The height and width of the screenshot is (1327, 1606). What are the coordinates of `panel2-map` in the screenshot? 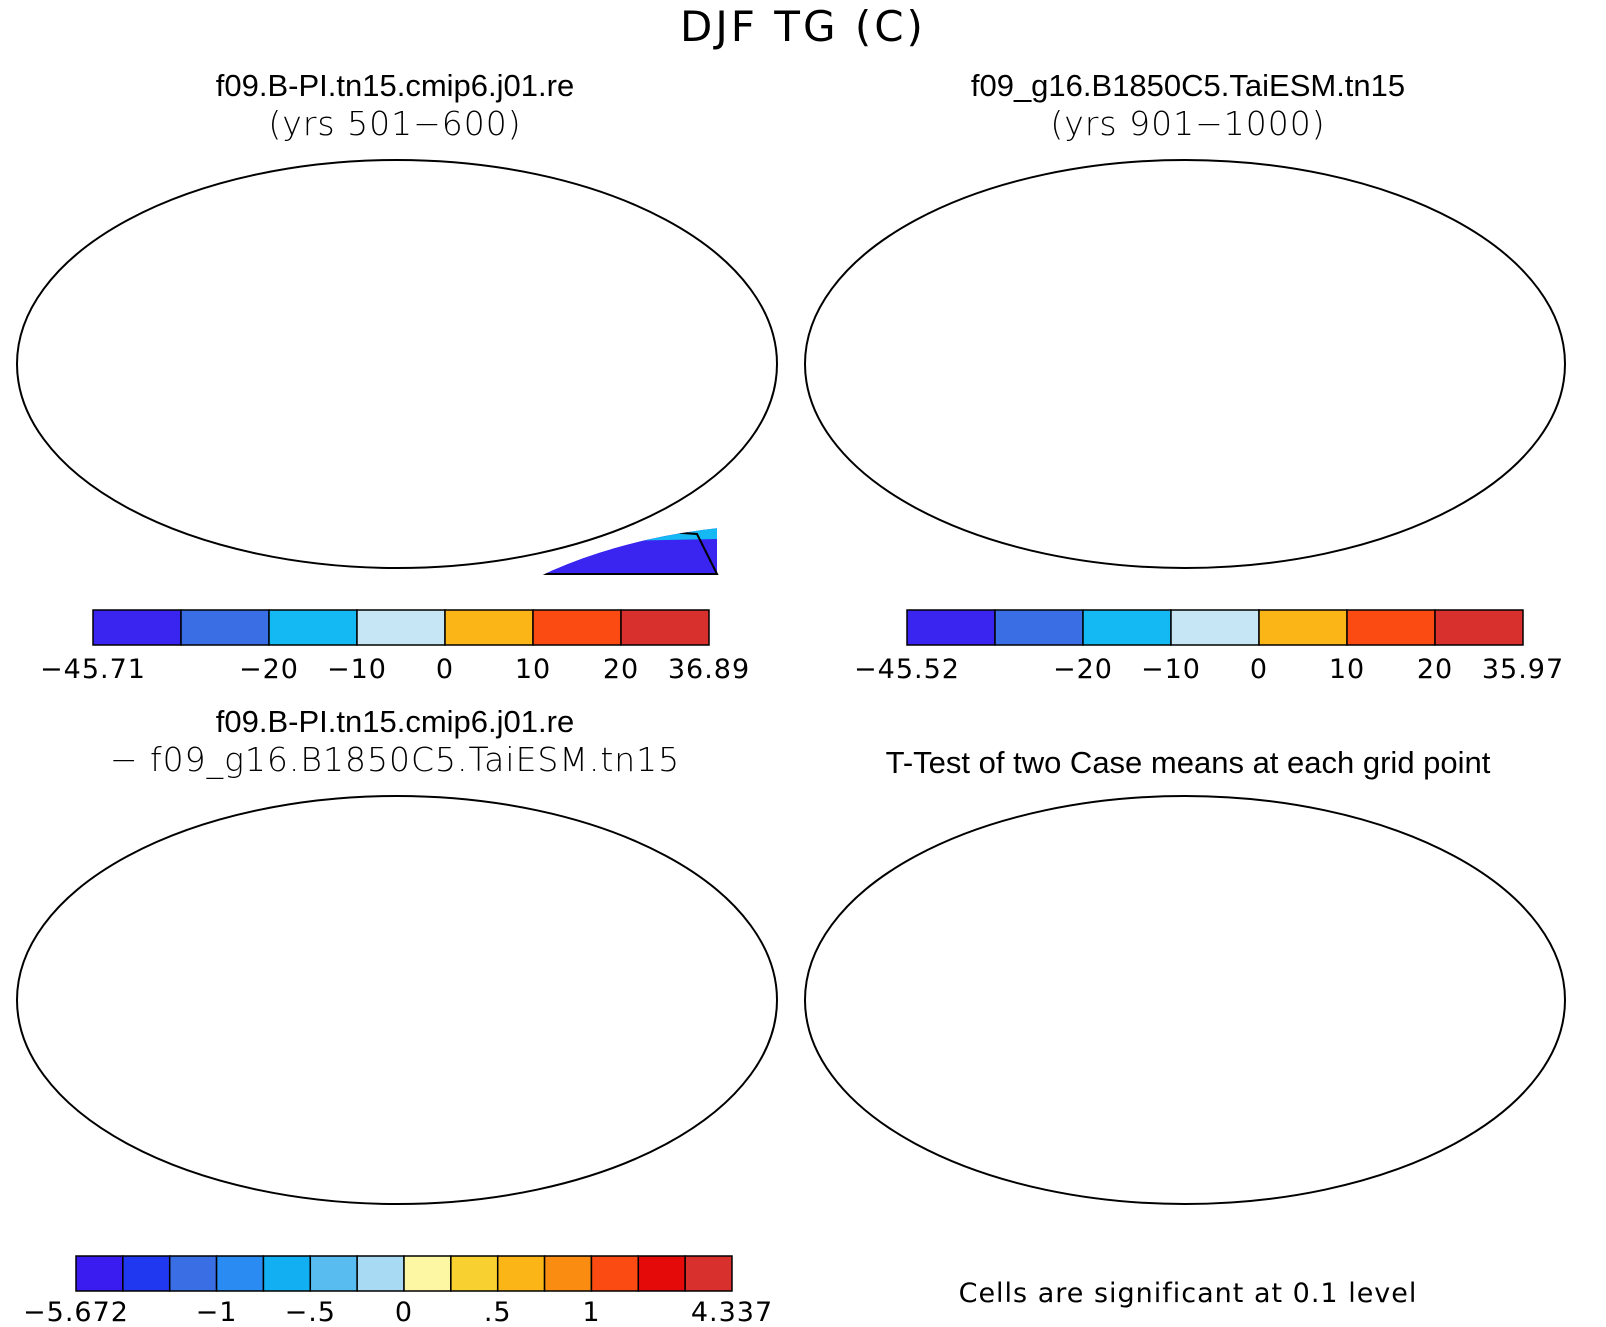 It's located at (1185, 364).